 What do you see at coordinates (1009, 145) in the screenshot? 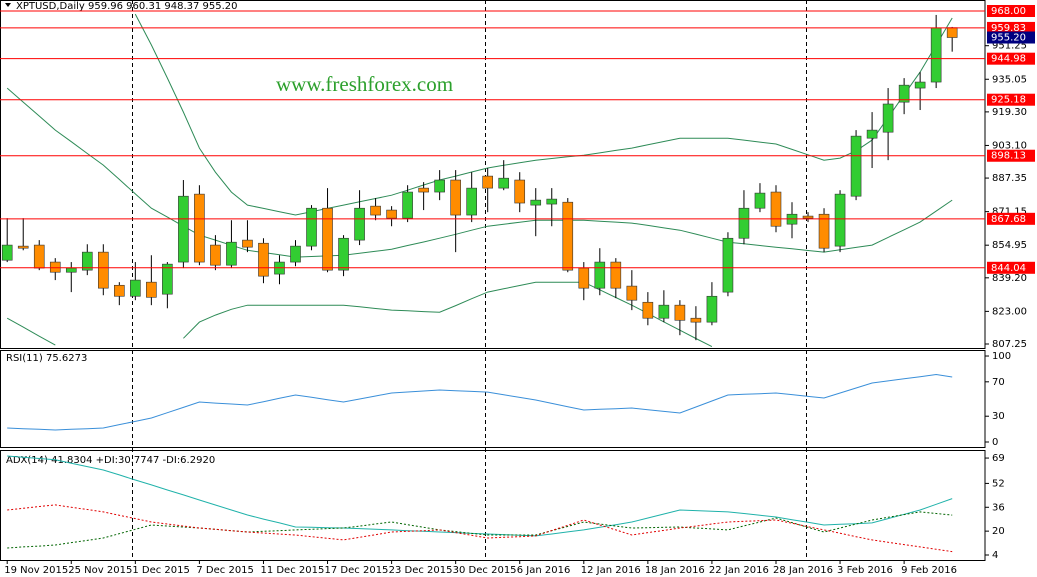
I see `y-tick-label: 903.10` at bounding box center [1009, 145].